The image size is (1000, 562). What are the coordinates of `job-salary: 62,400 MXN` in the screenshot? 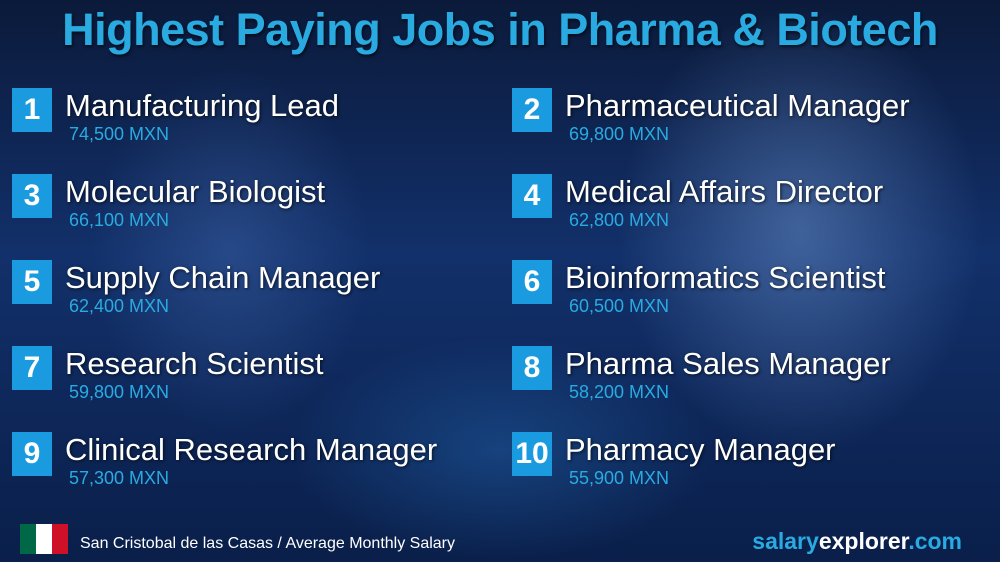 It's located at (119, 306).